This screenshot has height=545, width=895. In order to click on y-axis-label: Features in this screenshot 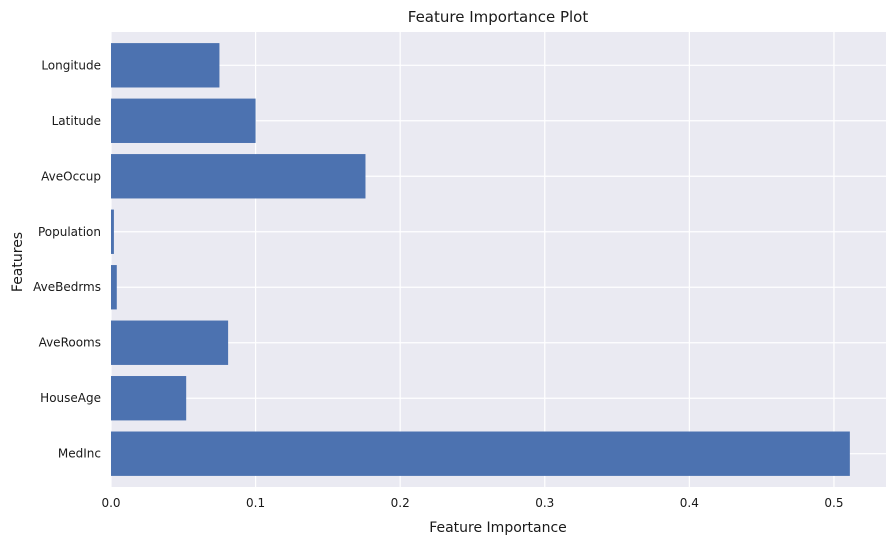, I will do `click(18, 262)`.